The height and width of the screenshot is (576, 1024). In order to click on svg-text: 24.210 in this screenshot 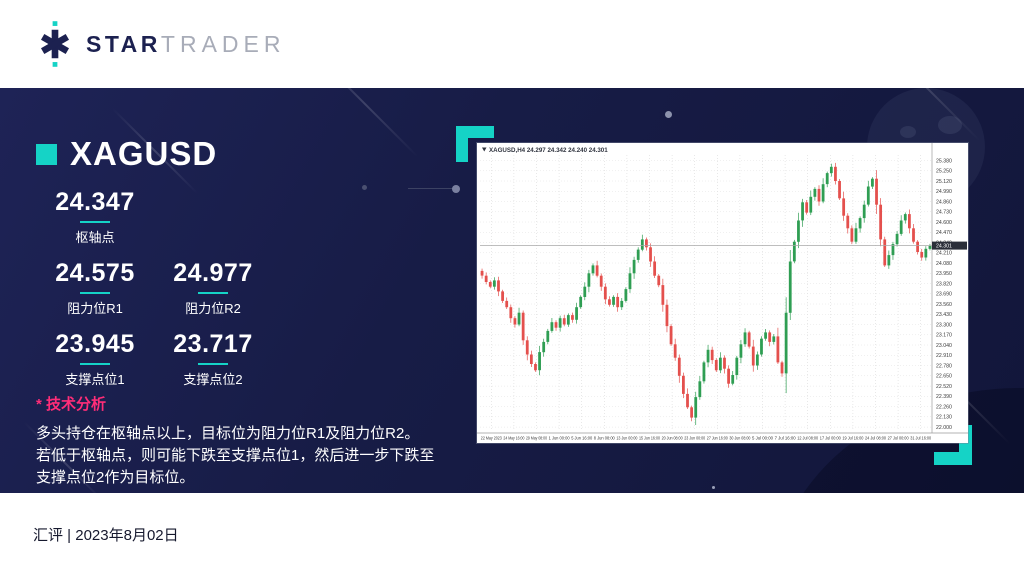, I will do `click(944, 254)`.